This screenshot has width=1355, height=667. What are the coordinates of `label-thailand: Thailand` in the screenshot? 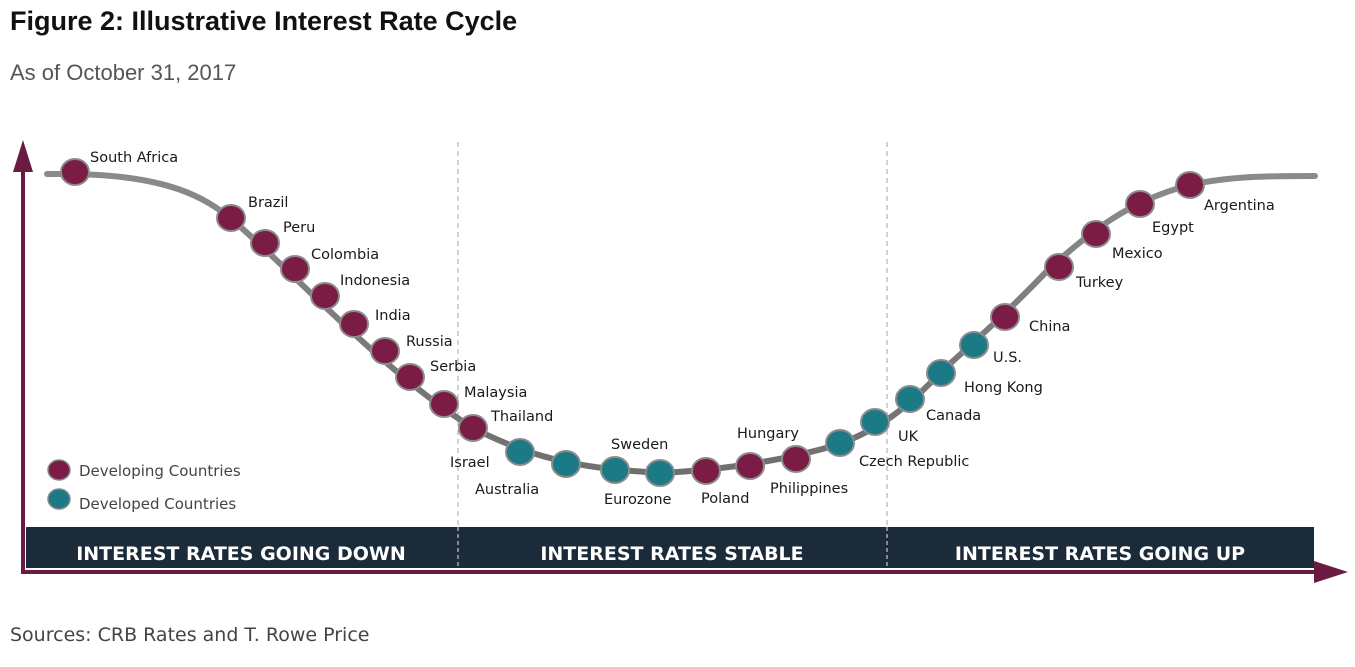 It's located at (521, 417).